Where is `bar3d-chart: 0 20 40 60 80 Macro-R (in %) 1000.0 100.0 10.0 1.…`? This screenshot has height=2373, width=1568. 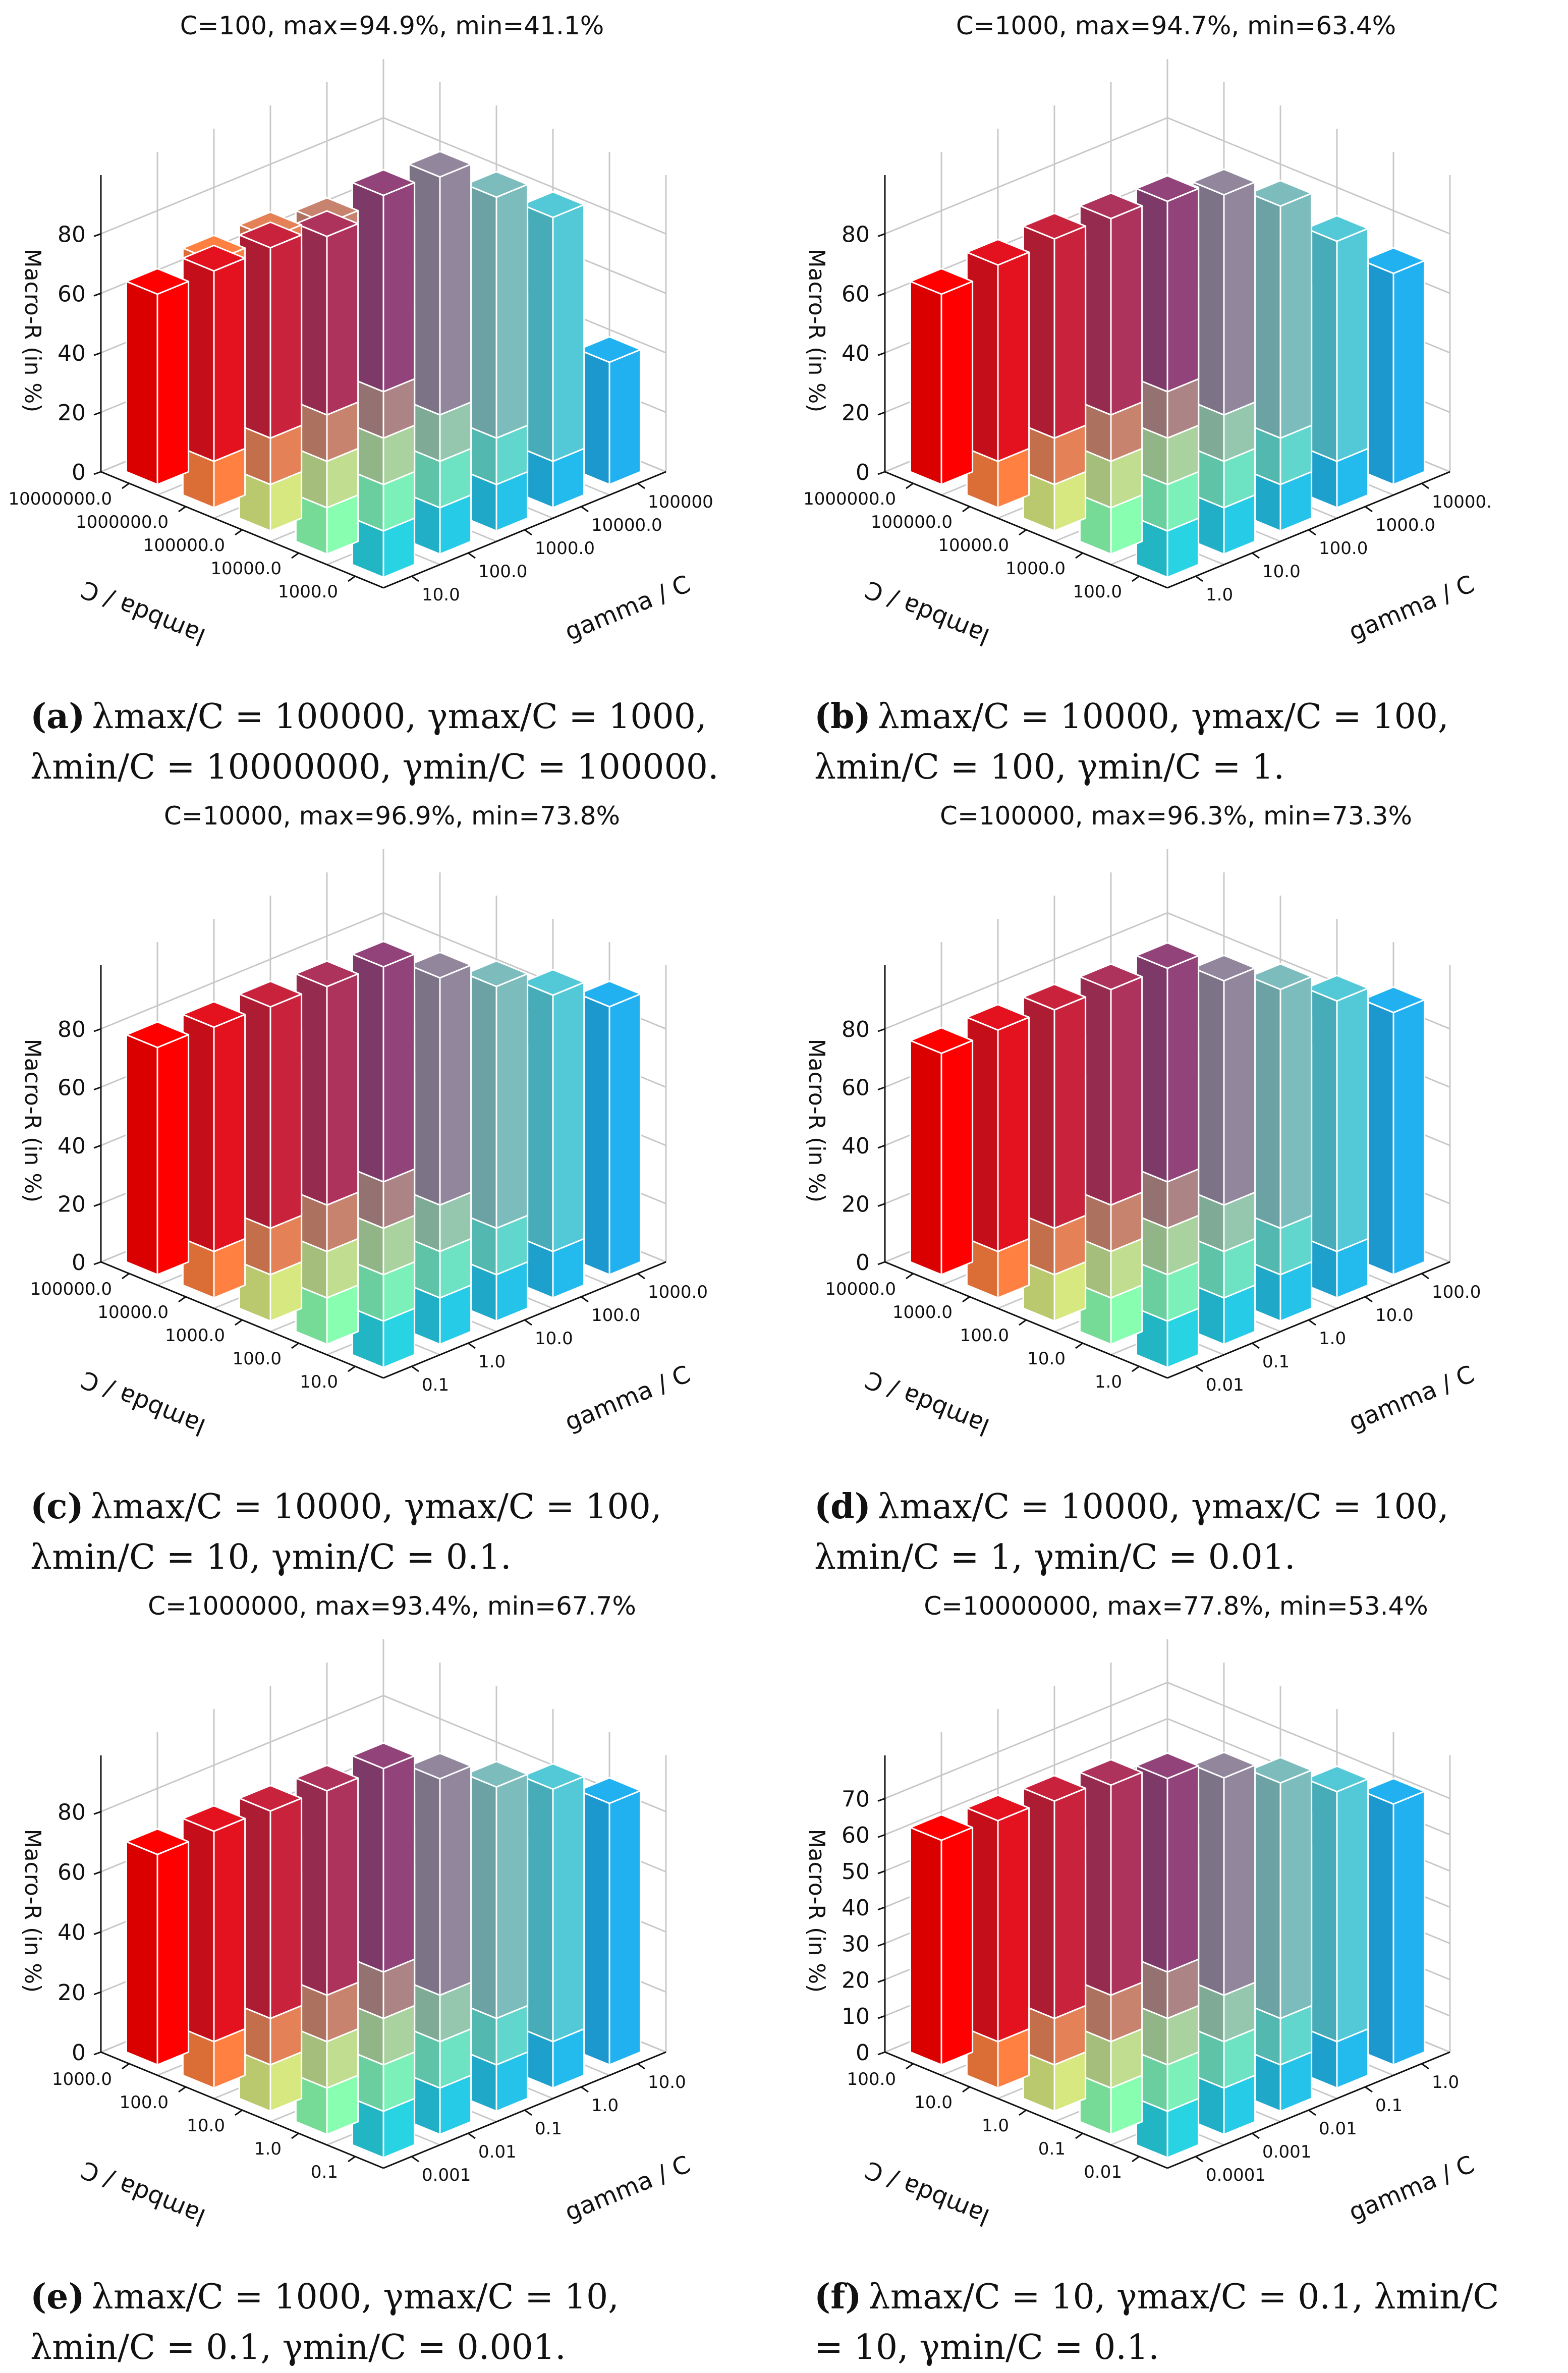
bar3d-chart: 0 20 40 60 80 Macro-R (in %) 1000.0 100.0 10.0 1.… is located at coordinates (357, 1935).